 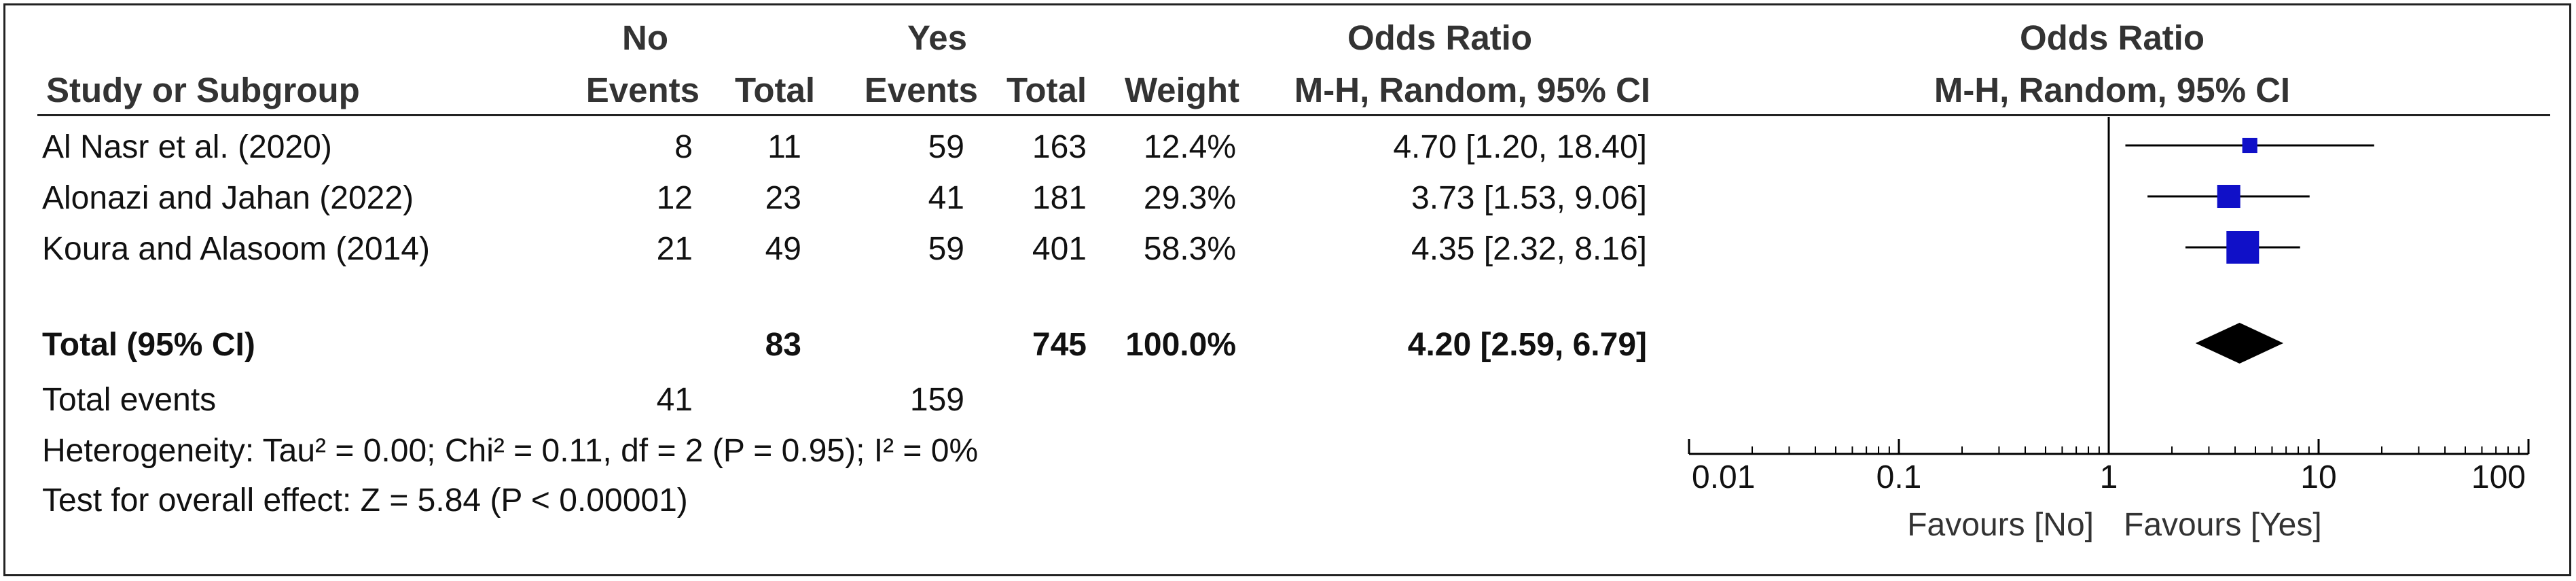 I want to click on total-yes: 745, so click(x=1059, y=345).